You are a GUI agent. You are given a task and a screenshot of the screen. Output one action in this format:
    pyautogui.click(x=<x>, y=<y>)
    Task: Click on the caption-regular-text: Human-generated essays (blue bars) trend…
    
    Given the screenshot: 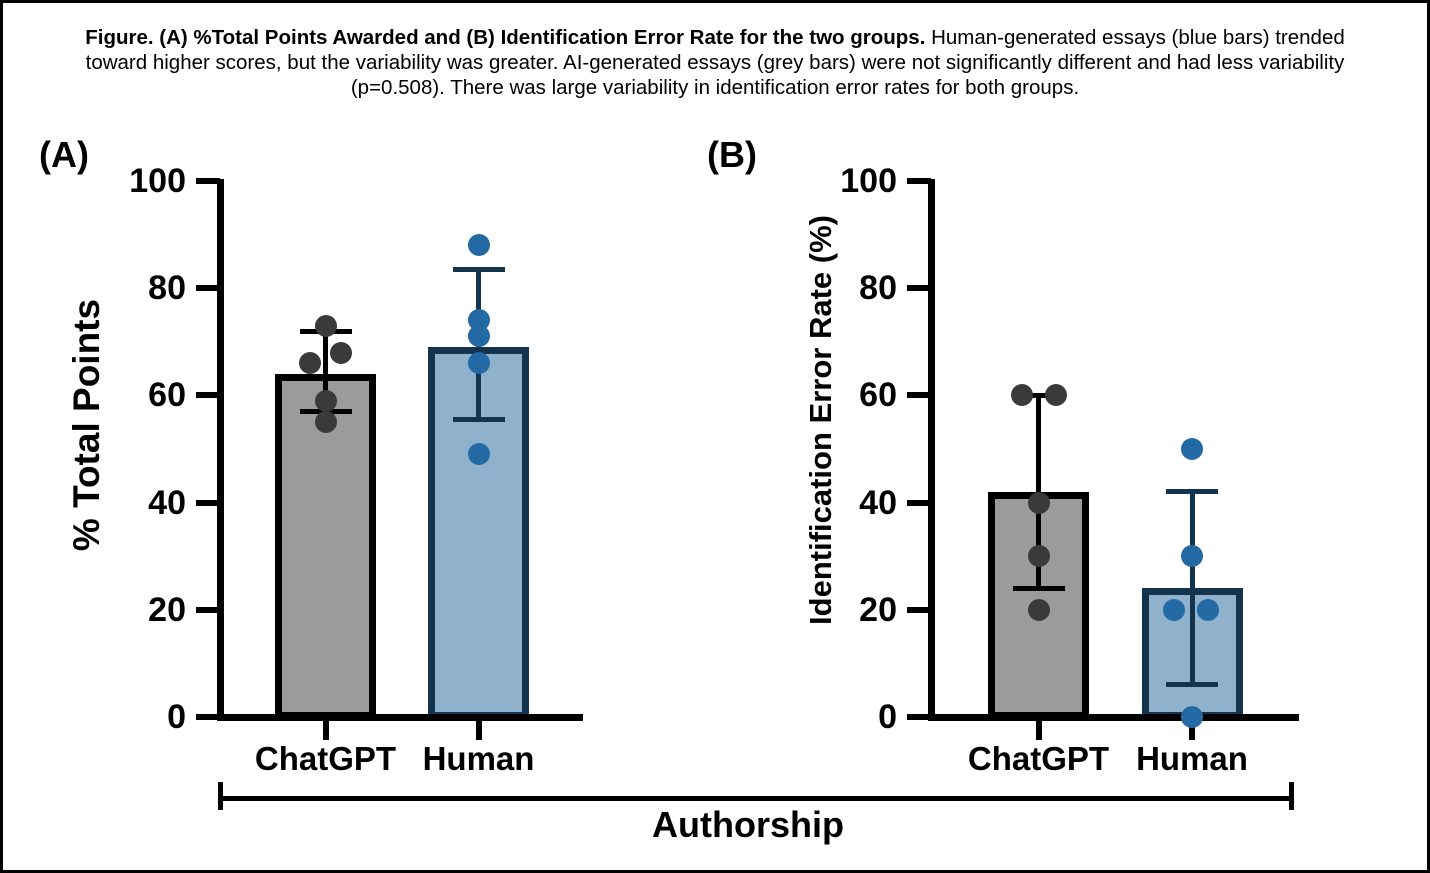 What is the action you would take?
    pyautogui.click(x=715, y=62)
    